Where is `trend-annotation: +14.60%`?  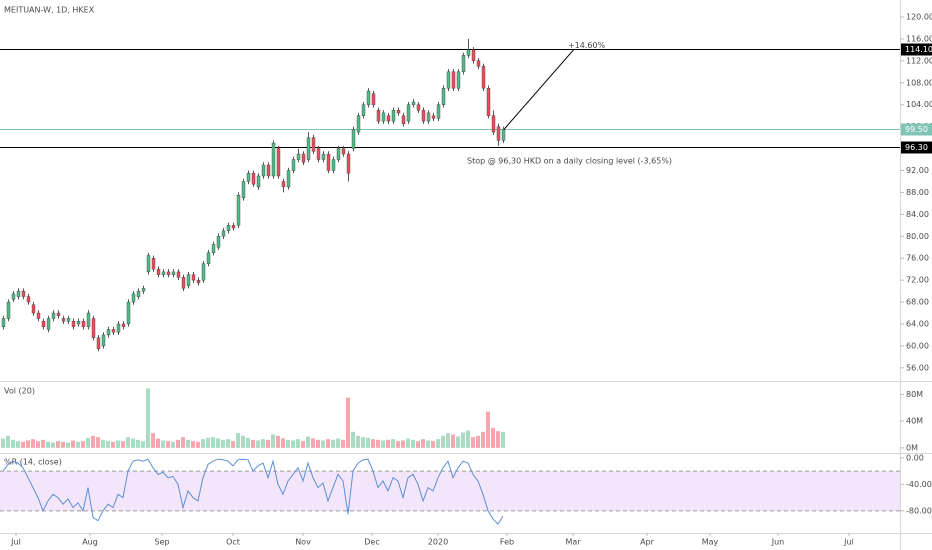 trend-annotation: +14.60% is located at coordinates (587, 45).